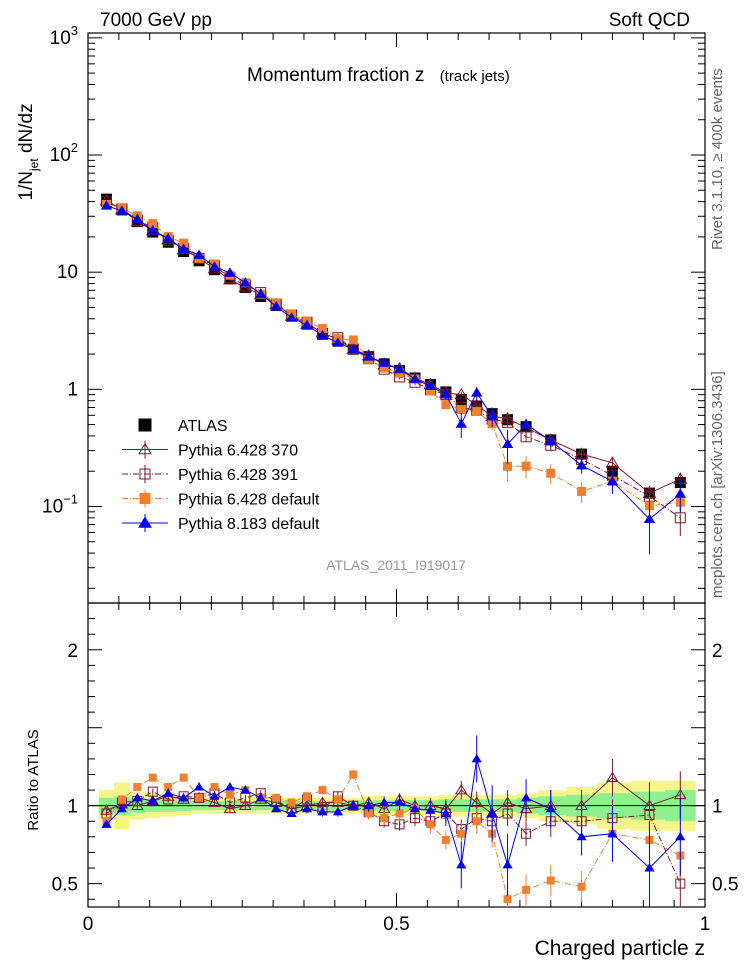 The height and width of the screenshot is (972, 746). I want to click on y-tick-label: 10⁻¹, so click(60, 504).